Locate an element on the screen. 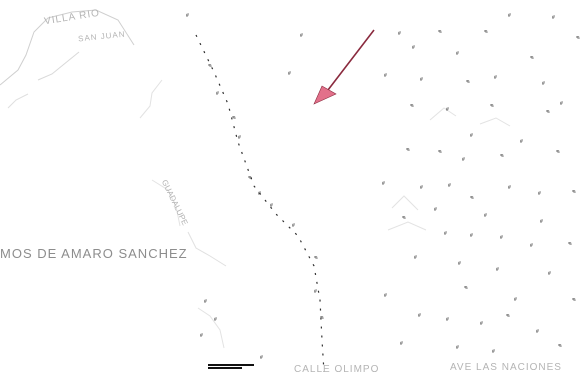  area-label-amaro-sanchez: MOS DE AMARO SANCHEZ is located at coordinates (94, 253).